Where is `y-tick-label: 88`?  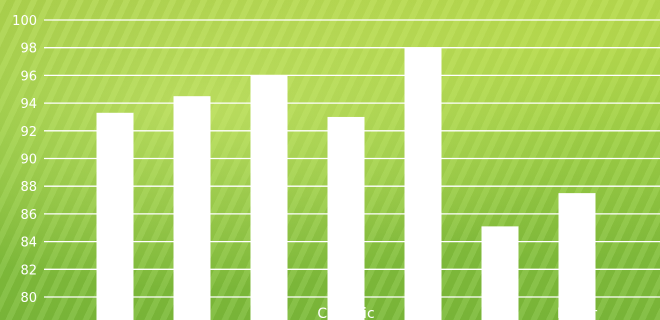 y-tick-label: 88 is located at coordinates (28, 187).